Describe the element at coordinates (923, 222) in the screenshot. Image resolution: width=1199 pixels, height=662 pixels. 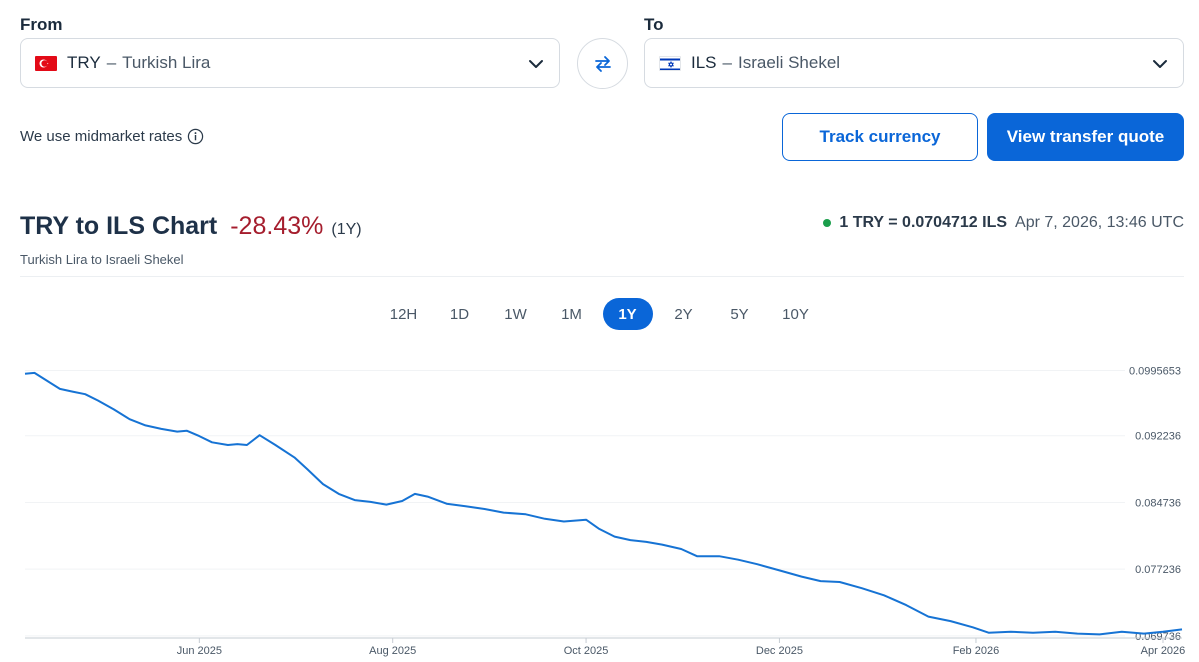
I see `rate-value: 1 TRY = 0.0704712 ILS` at that location.